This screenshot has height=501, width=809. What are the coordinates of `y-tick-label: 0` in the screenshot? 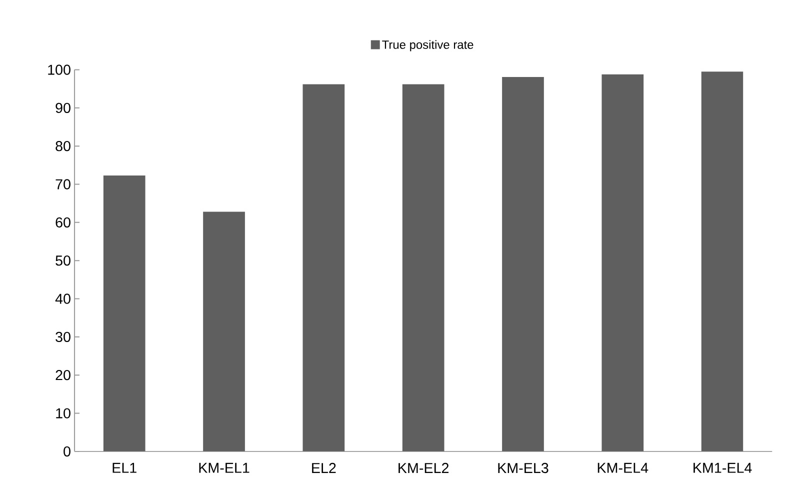 It's located at (67, 451).